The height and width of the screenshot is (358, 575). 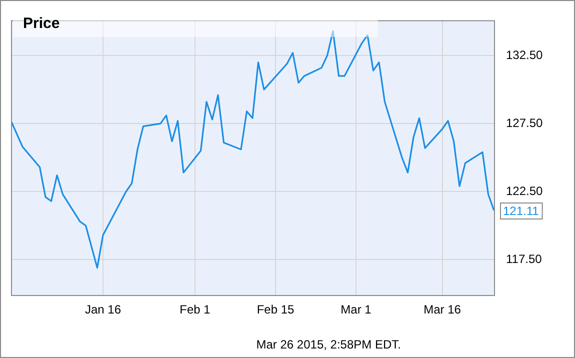 I want to click on y-tick-label: 127.50, so click(x=525, y=123).